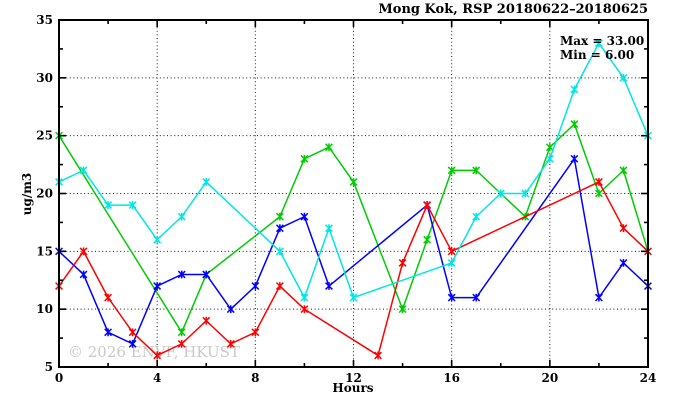  Describe the element at coordinates (451, 378) in the screenshot. I see `x-tick-label: 16` at that location.